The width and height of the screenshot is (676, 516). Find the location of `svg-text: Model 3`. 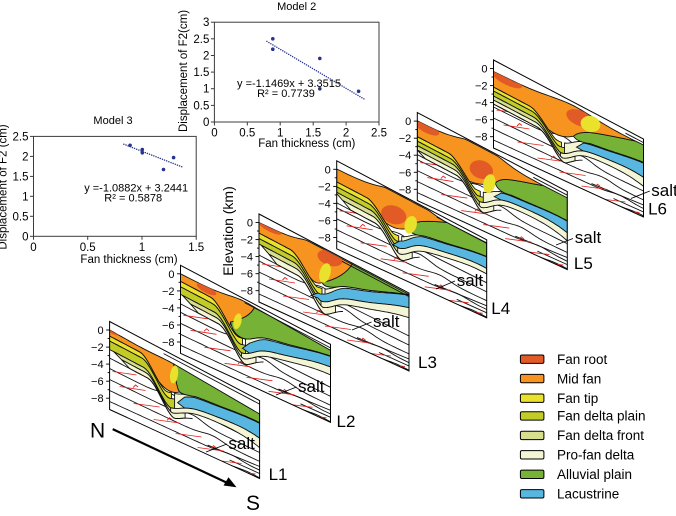

svg-text: Model 3 is located at coordinates (112, 121).